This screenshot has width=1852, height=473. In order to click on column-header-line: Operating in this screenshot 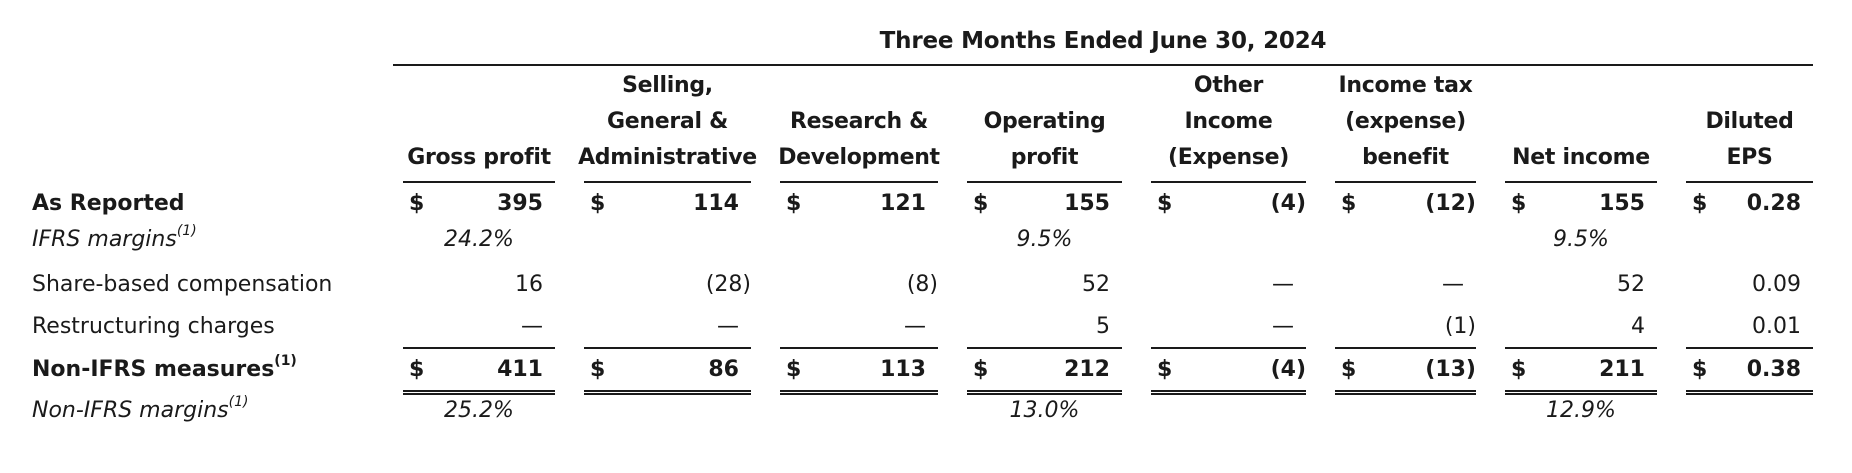, I will do `click(1044, 121)`.